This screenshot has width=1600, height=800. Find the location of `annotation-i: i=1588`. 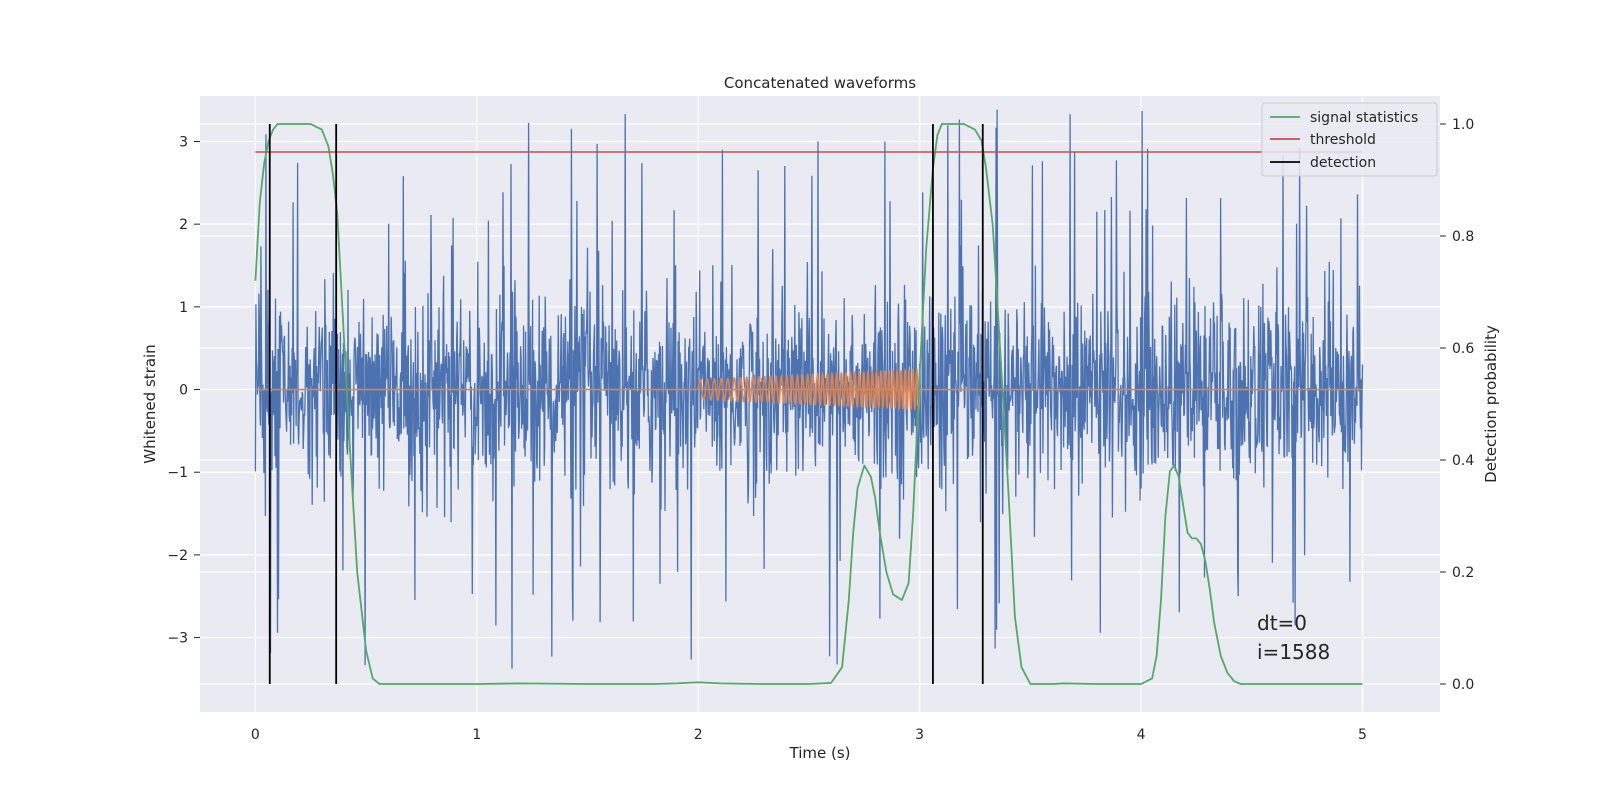

annotation-i: i=1588 is located at coordinates (1293, 652).